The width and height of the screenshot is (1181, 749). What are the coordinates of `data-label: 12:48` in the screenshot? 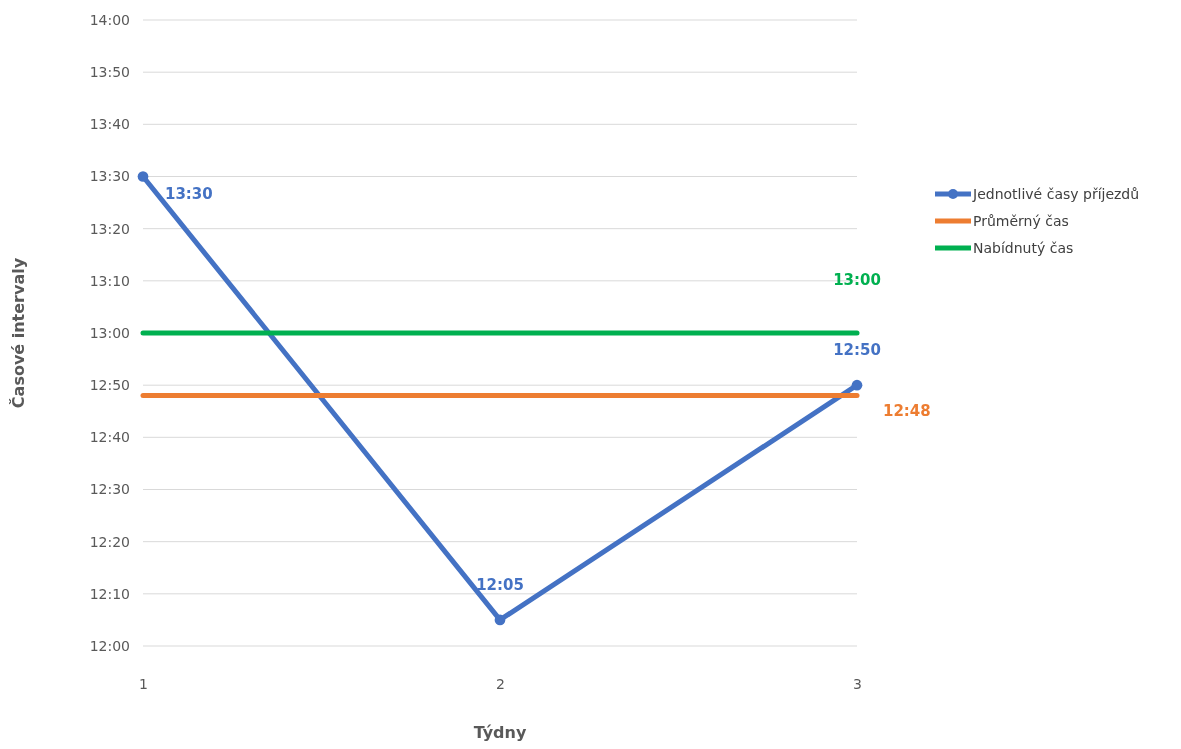 It's located at (907, 410).